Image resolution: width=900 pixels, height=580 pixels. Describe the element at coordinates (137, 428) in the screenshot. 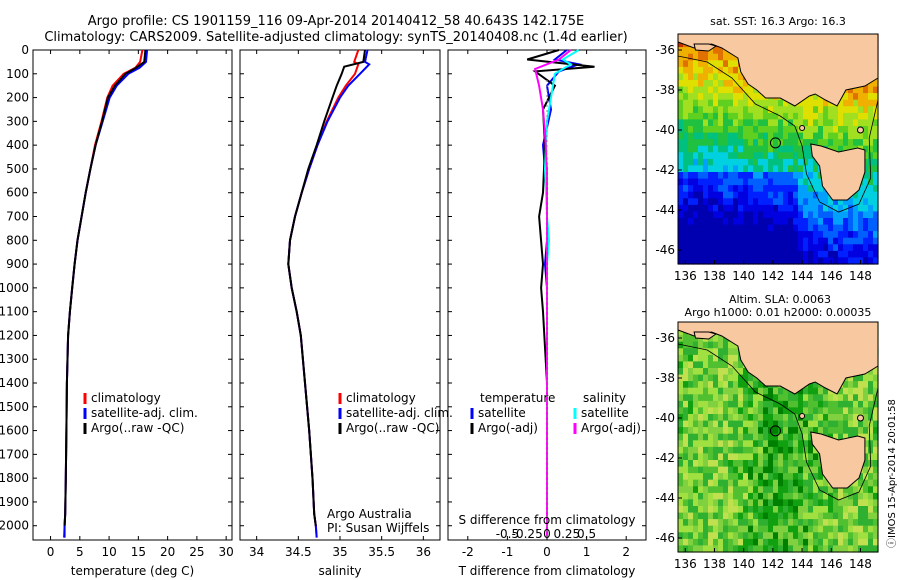

I see `legend-entry: Argo(..raw -QC)` at that location.